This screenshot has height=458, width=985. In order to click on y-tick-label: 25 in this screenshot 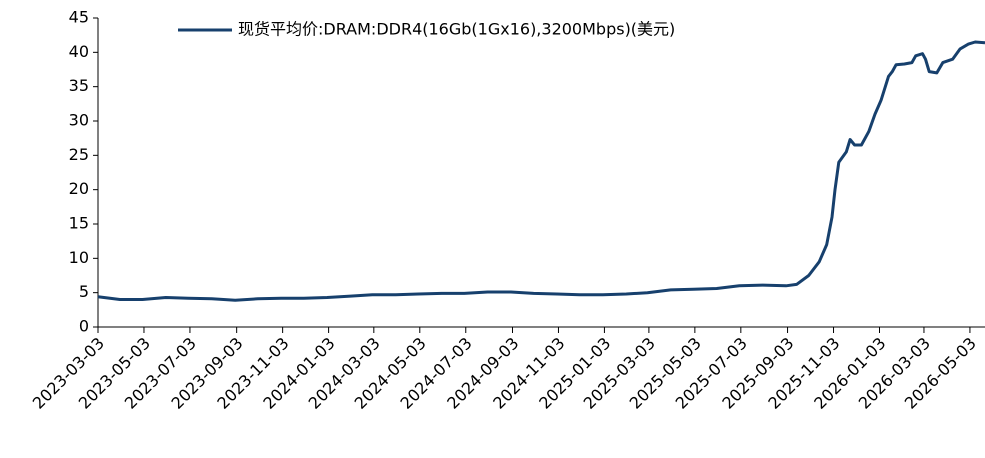, I will do `click(79, 154)`.